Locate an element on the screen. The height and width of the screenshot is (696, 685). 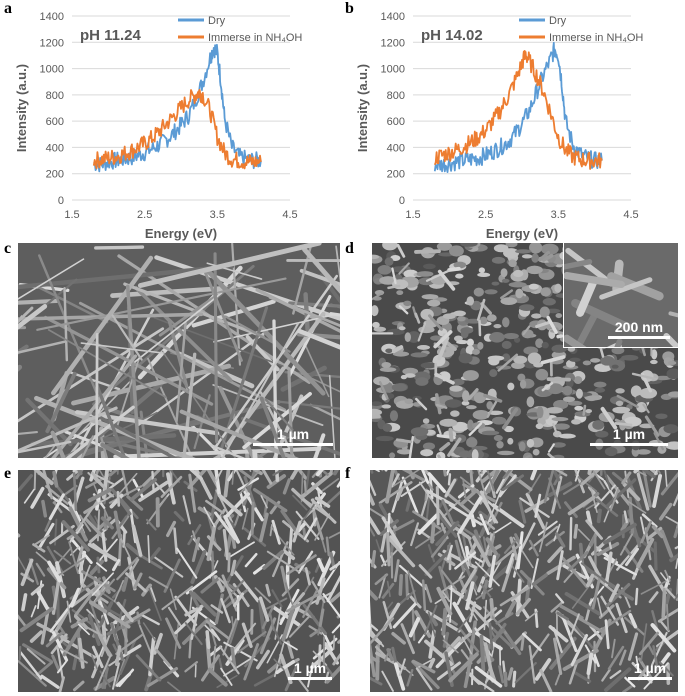
scale-bar-line-inset-d is located at coordinates (639, 337).